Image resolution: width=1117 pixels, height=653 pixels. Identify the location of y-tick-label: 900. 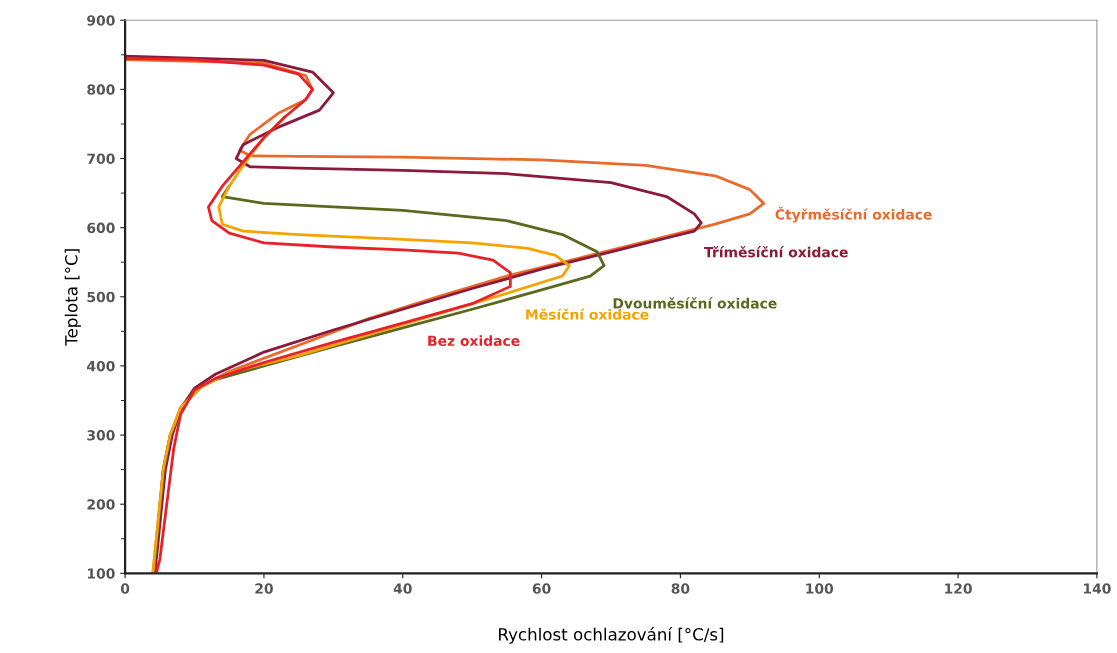
(101, 20).